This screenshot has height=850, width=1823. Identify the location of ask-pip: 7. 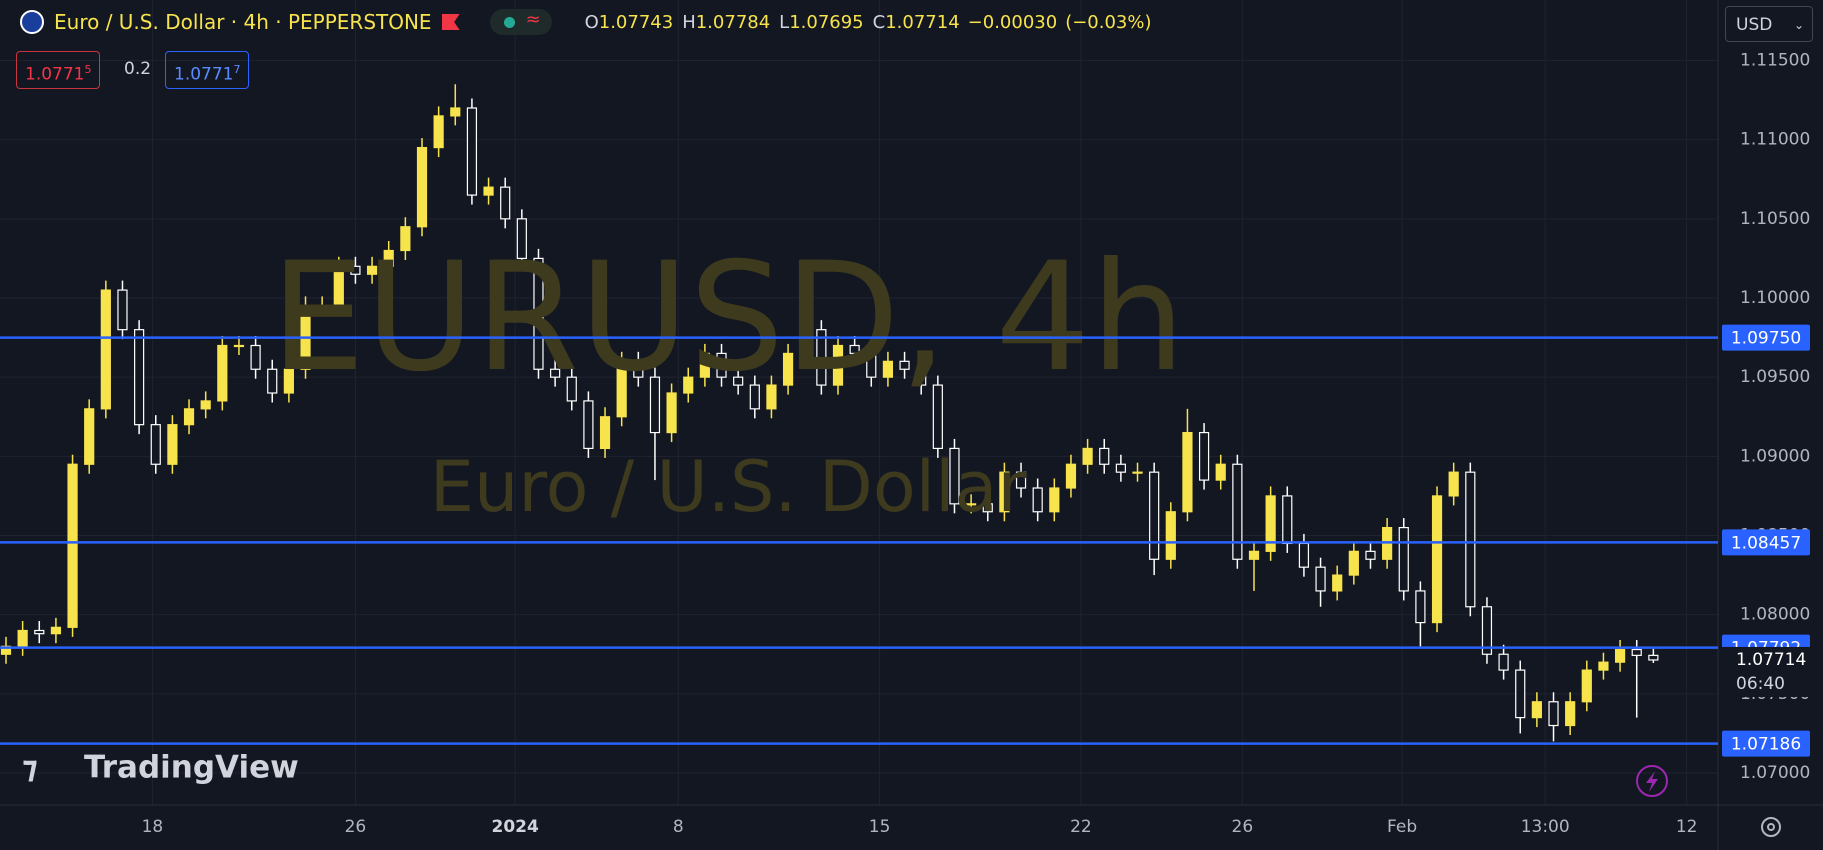
(237, 69).